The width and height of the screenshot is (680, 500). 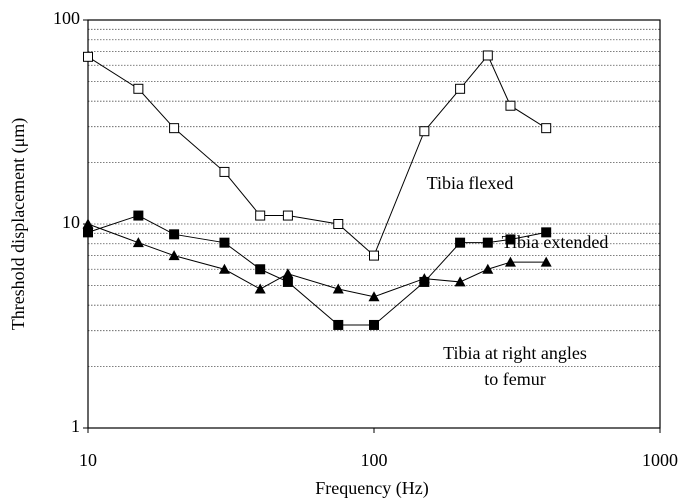 What do you see at coordinates (555, 242) in the screenshot?
I see `series-label: Tibia extended` at bounding box center [555, 242].